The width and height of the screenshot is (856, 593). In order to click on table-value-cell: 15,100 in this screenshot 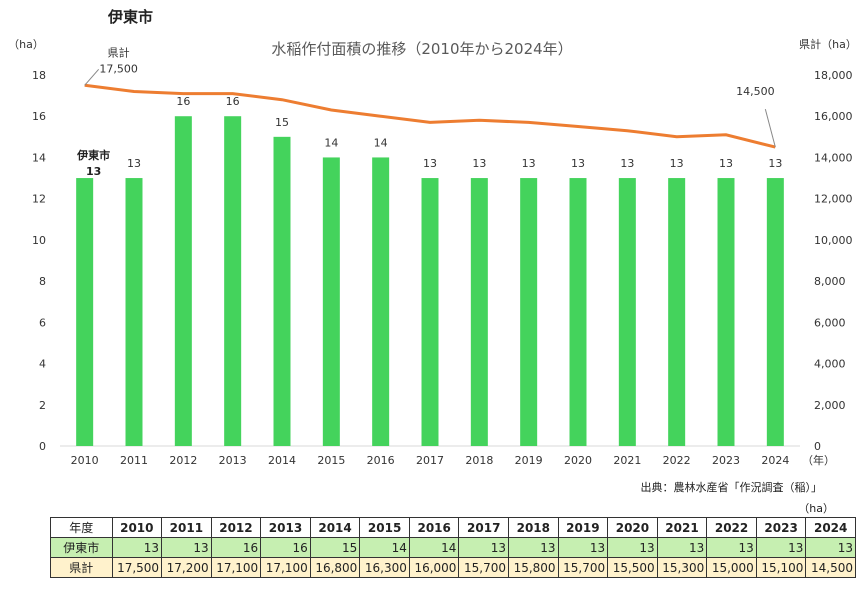, I will do `click(781, 567)`.